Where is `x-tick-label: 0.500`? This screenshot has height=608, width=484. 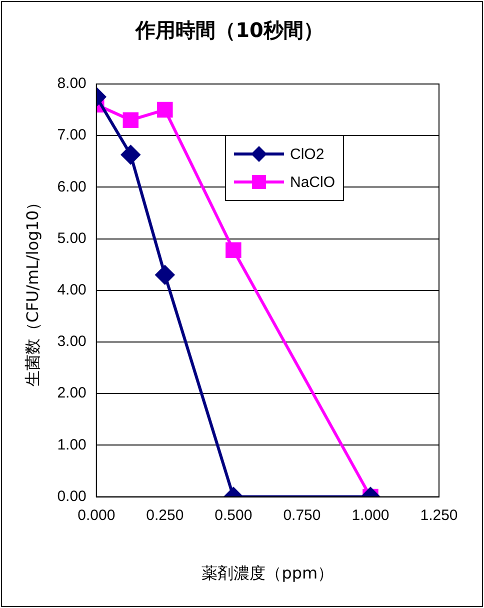
x-tick-label: 0.500 is located at coordinates (233, 515).